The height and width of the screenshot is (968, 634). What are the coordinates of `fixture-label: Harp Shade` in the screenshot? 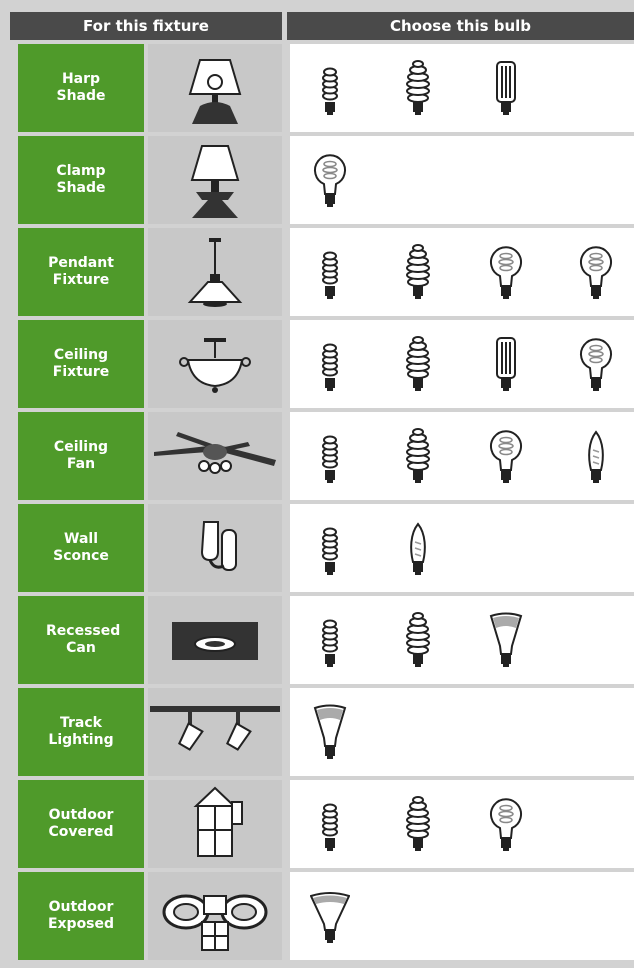 It's located at (81, 87).